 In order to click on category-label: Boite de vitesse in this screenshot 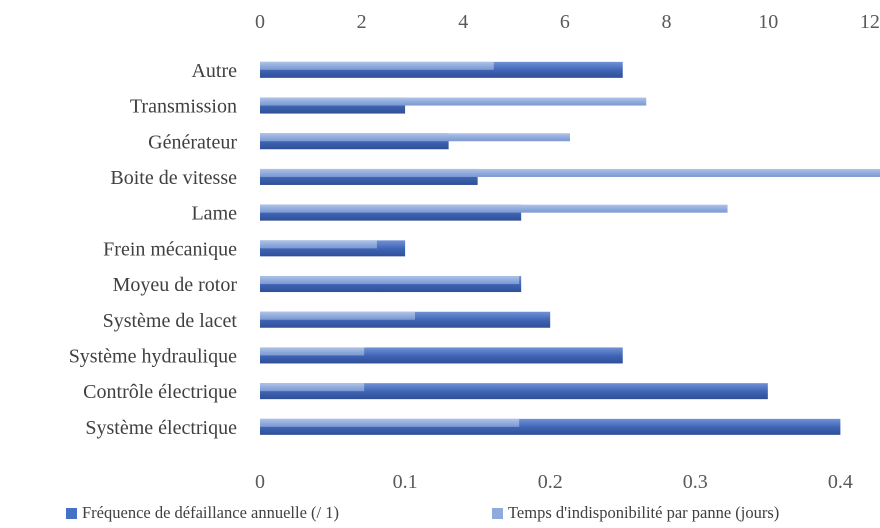, I will do `click(173, 178)`.